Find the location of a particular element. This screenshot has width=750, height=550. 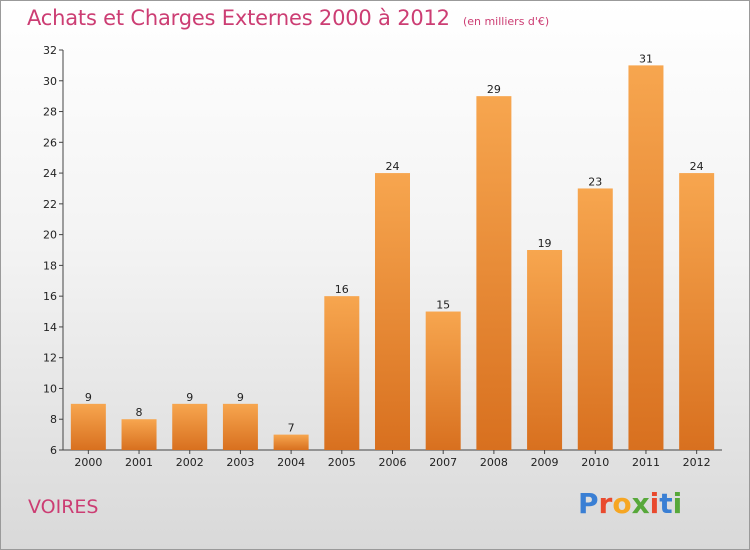

y-tick-label: 18 is located at coordinates (50, 265).